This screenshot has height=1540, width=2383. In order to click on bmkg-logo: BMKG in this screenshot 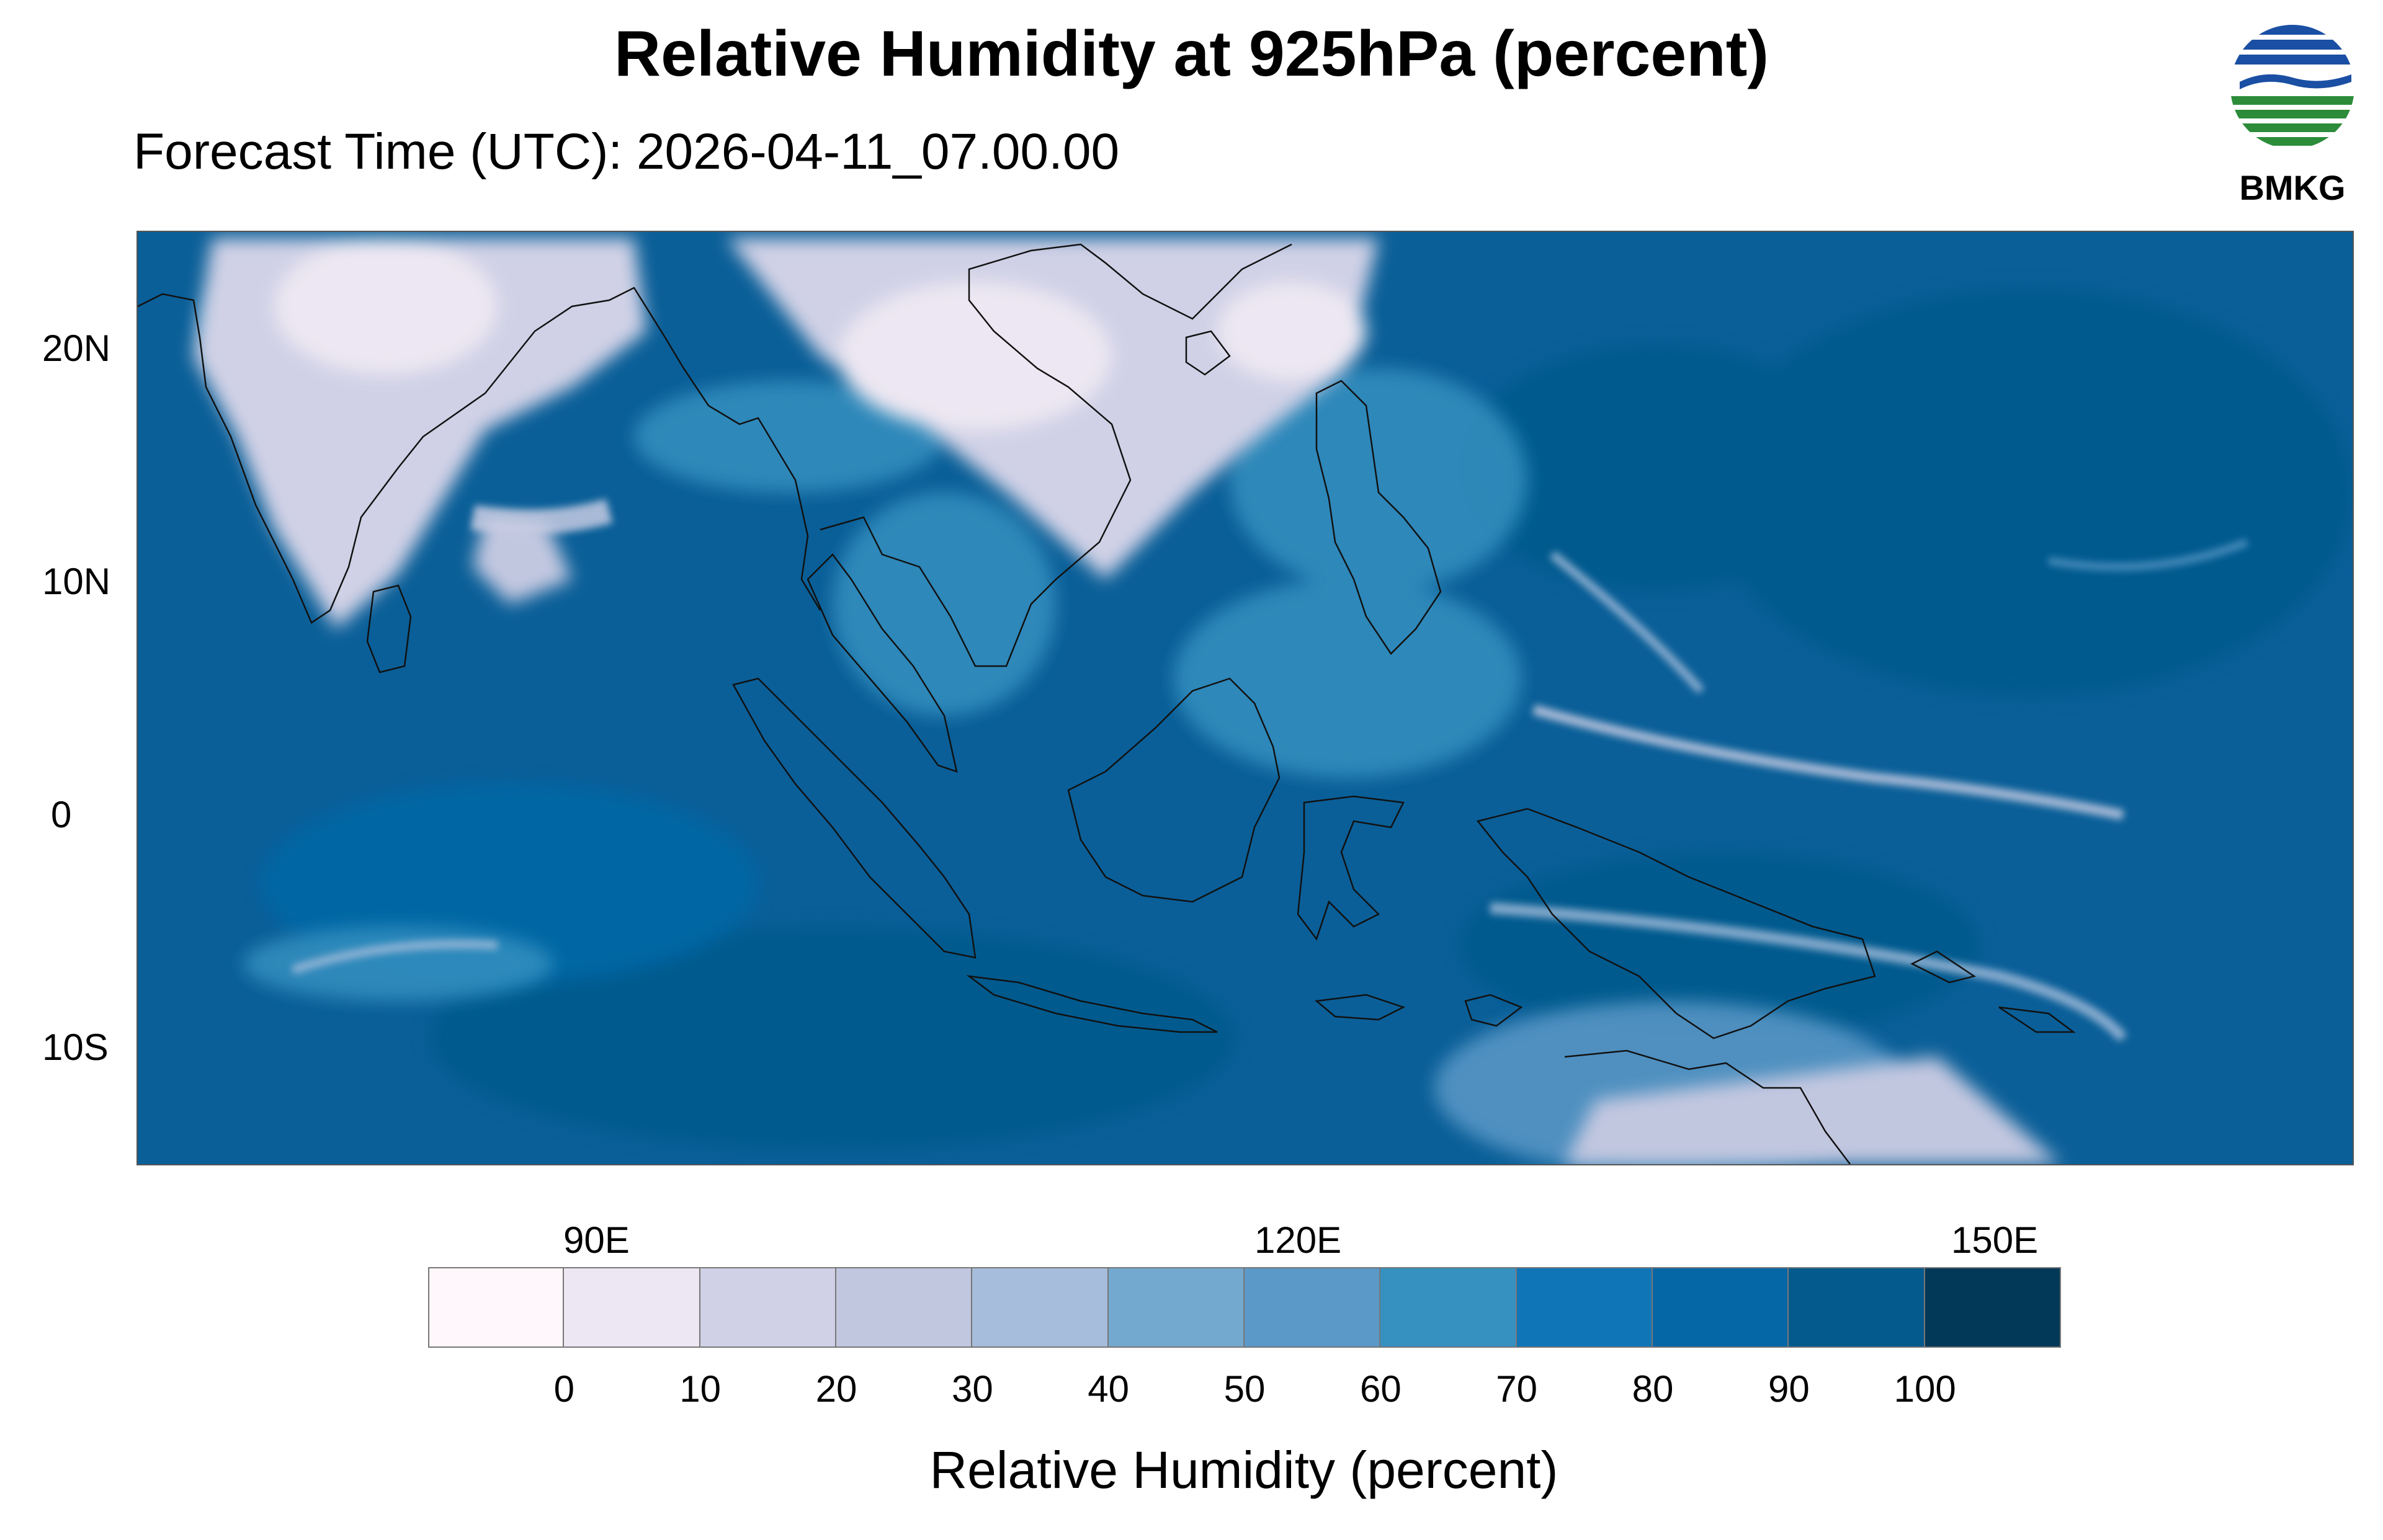, I will do `click(2292, 112)`.